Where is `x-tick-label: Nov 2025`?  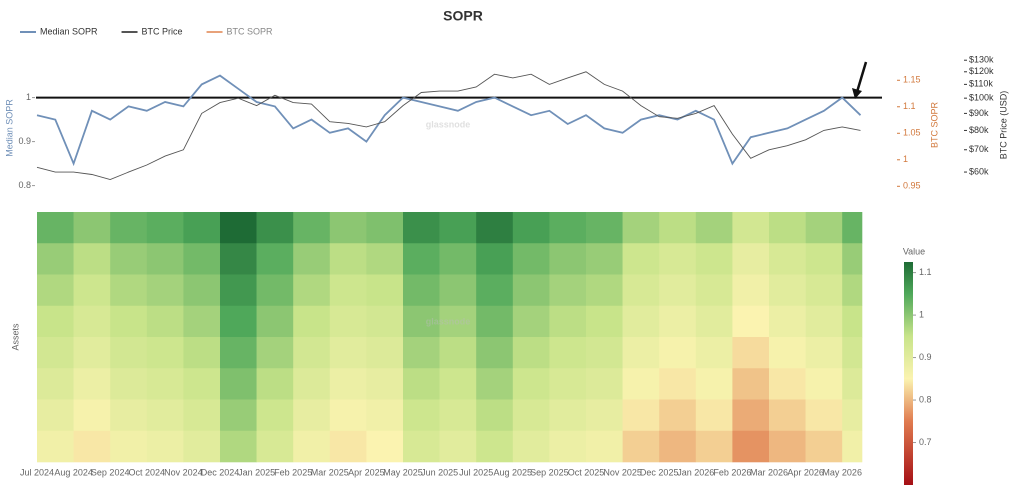 x-tick-label: Nov 2025 is located at coordinates (622, 472).